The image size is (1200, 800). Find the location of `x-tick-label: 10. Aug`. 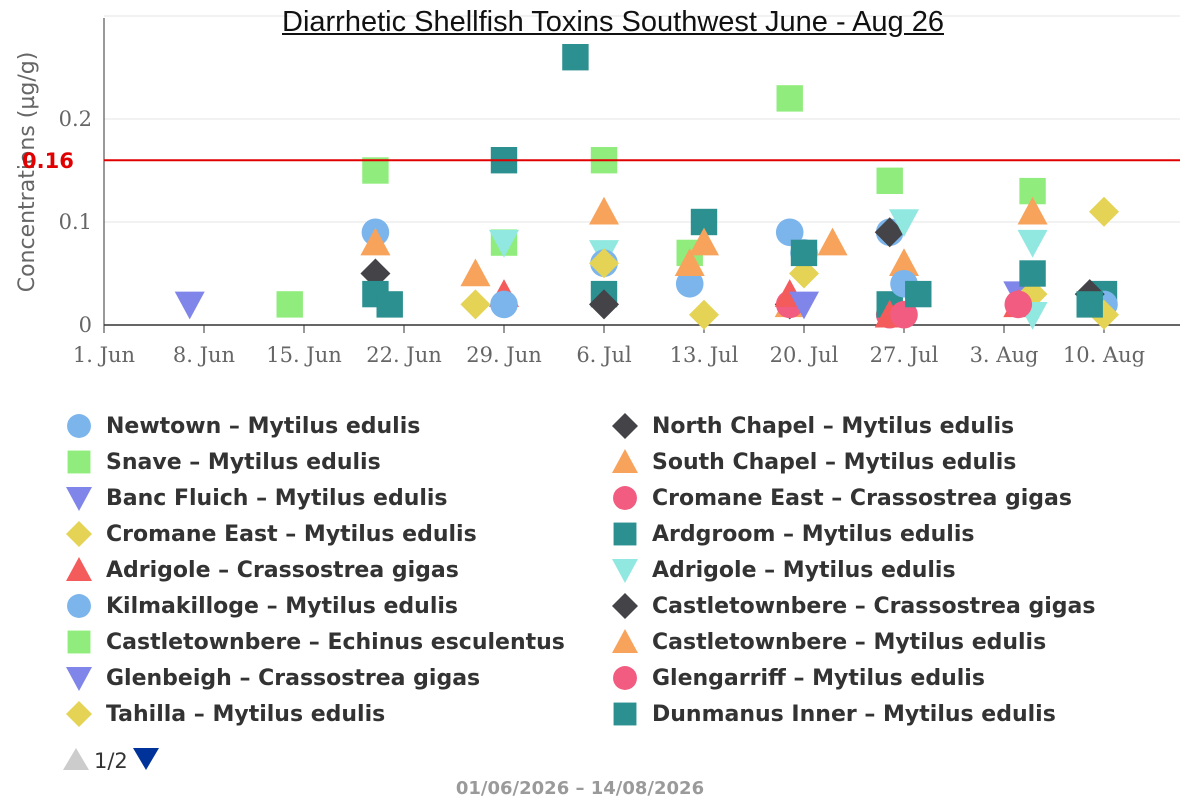

x-tick-label: 10. Aug is located at coordinates (1104, 355).